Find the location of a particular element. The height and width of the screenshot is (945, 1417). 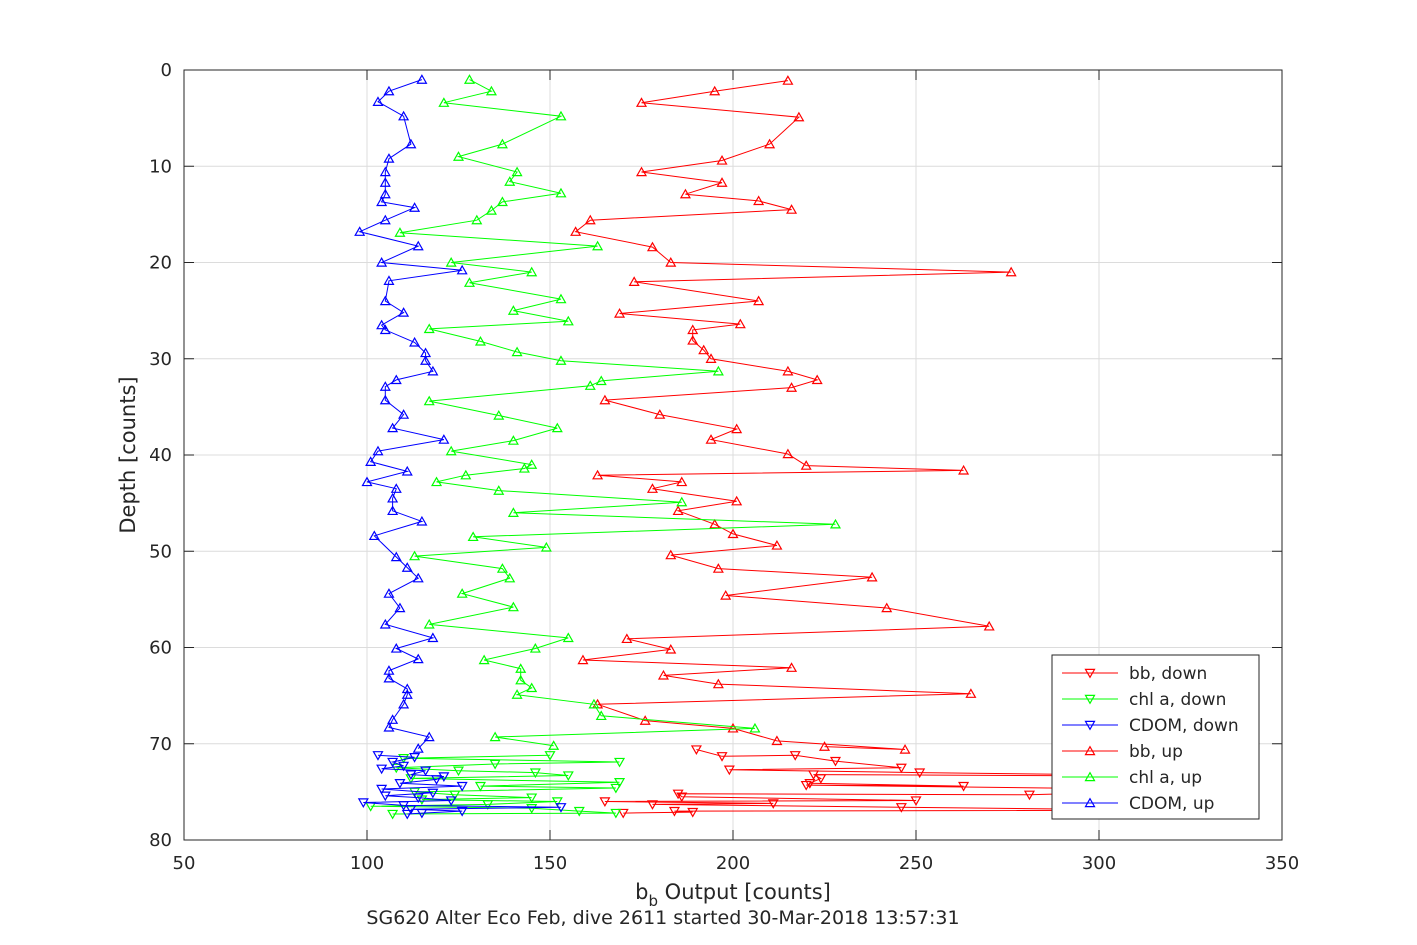

y-axis-label: Depth [counts] is located at coordinates (128, 454).